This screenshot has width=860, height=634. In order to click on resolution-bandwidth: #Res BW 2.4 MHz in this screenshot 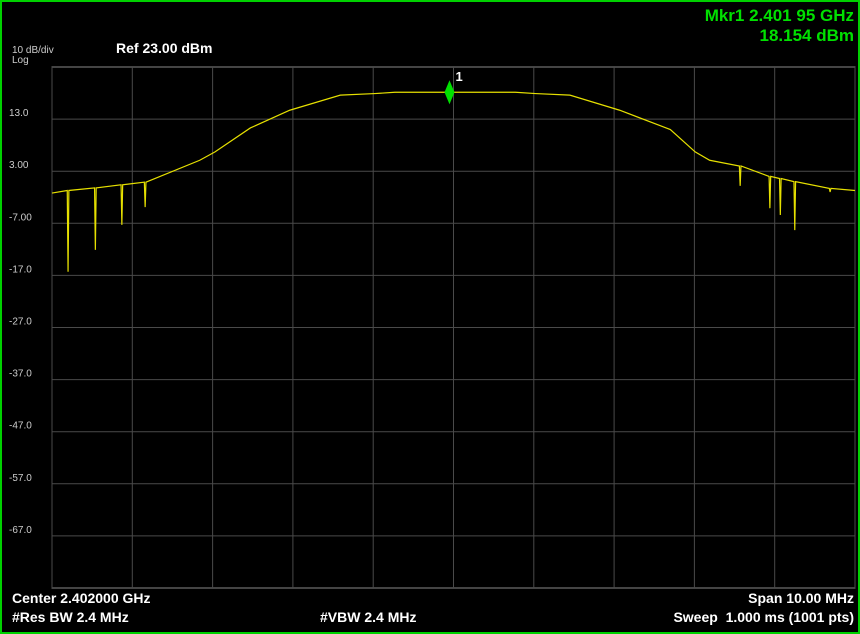, I will do `click(70, 617)`.